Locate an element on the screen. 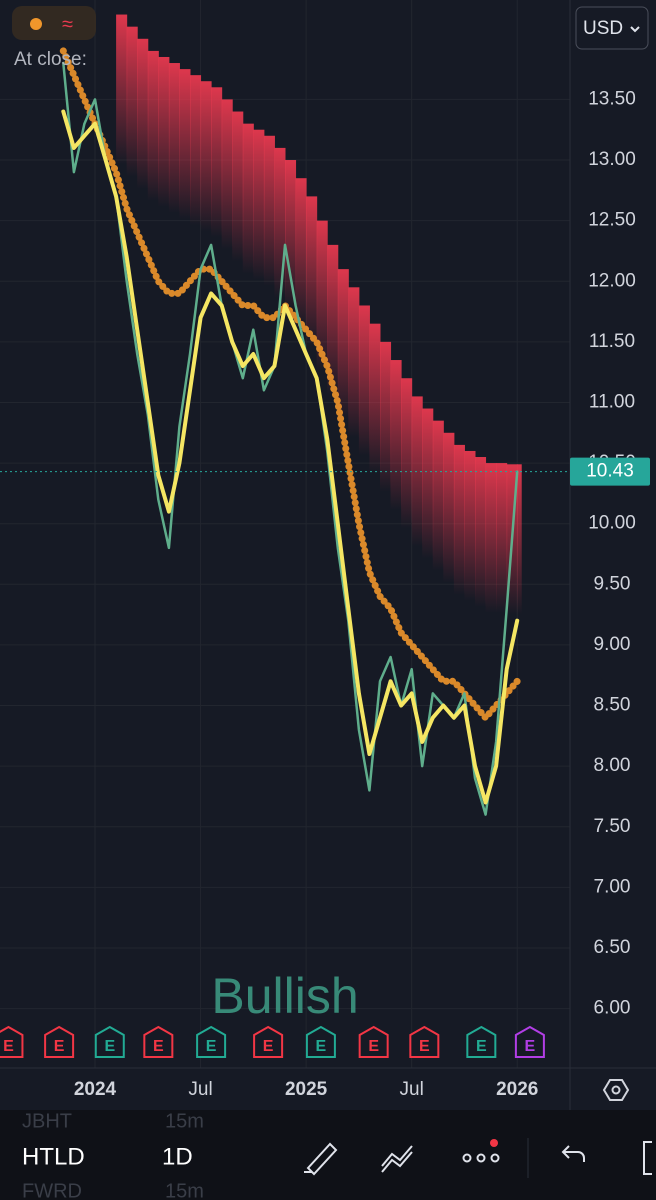  more-button is located at coordinates (481, 1151).